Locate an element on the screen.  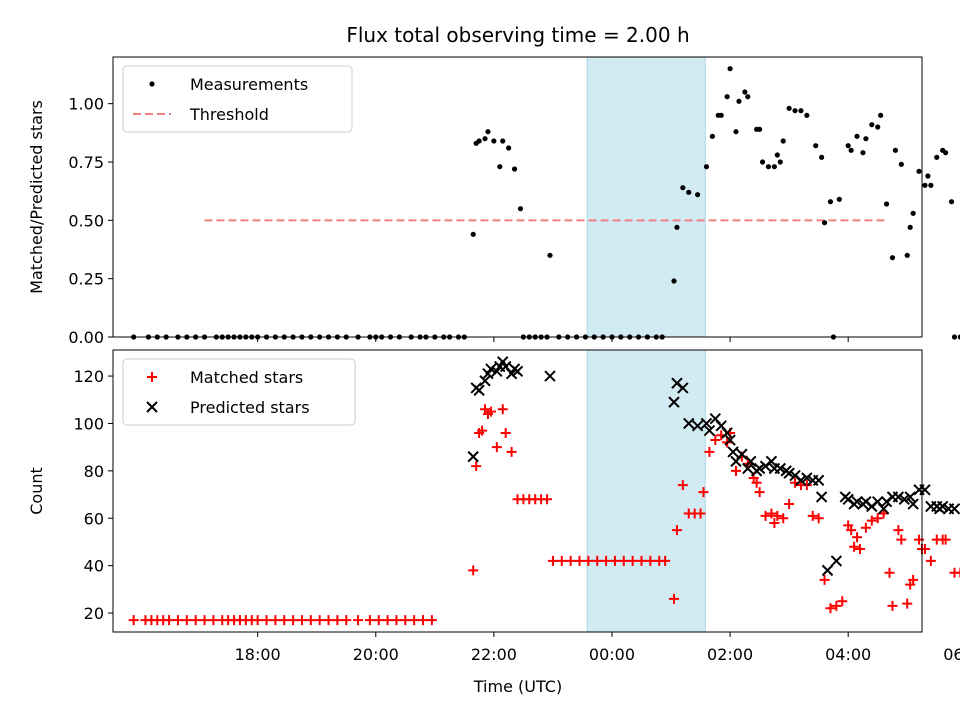
y-tick-label: 40 is located at coordinates (94, 566).